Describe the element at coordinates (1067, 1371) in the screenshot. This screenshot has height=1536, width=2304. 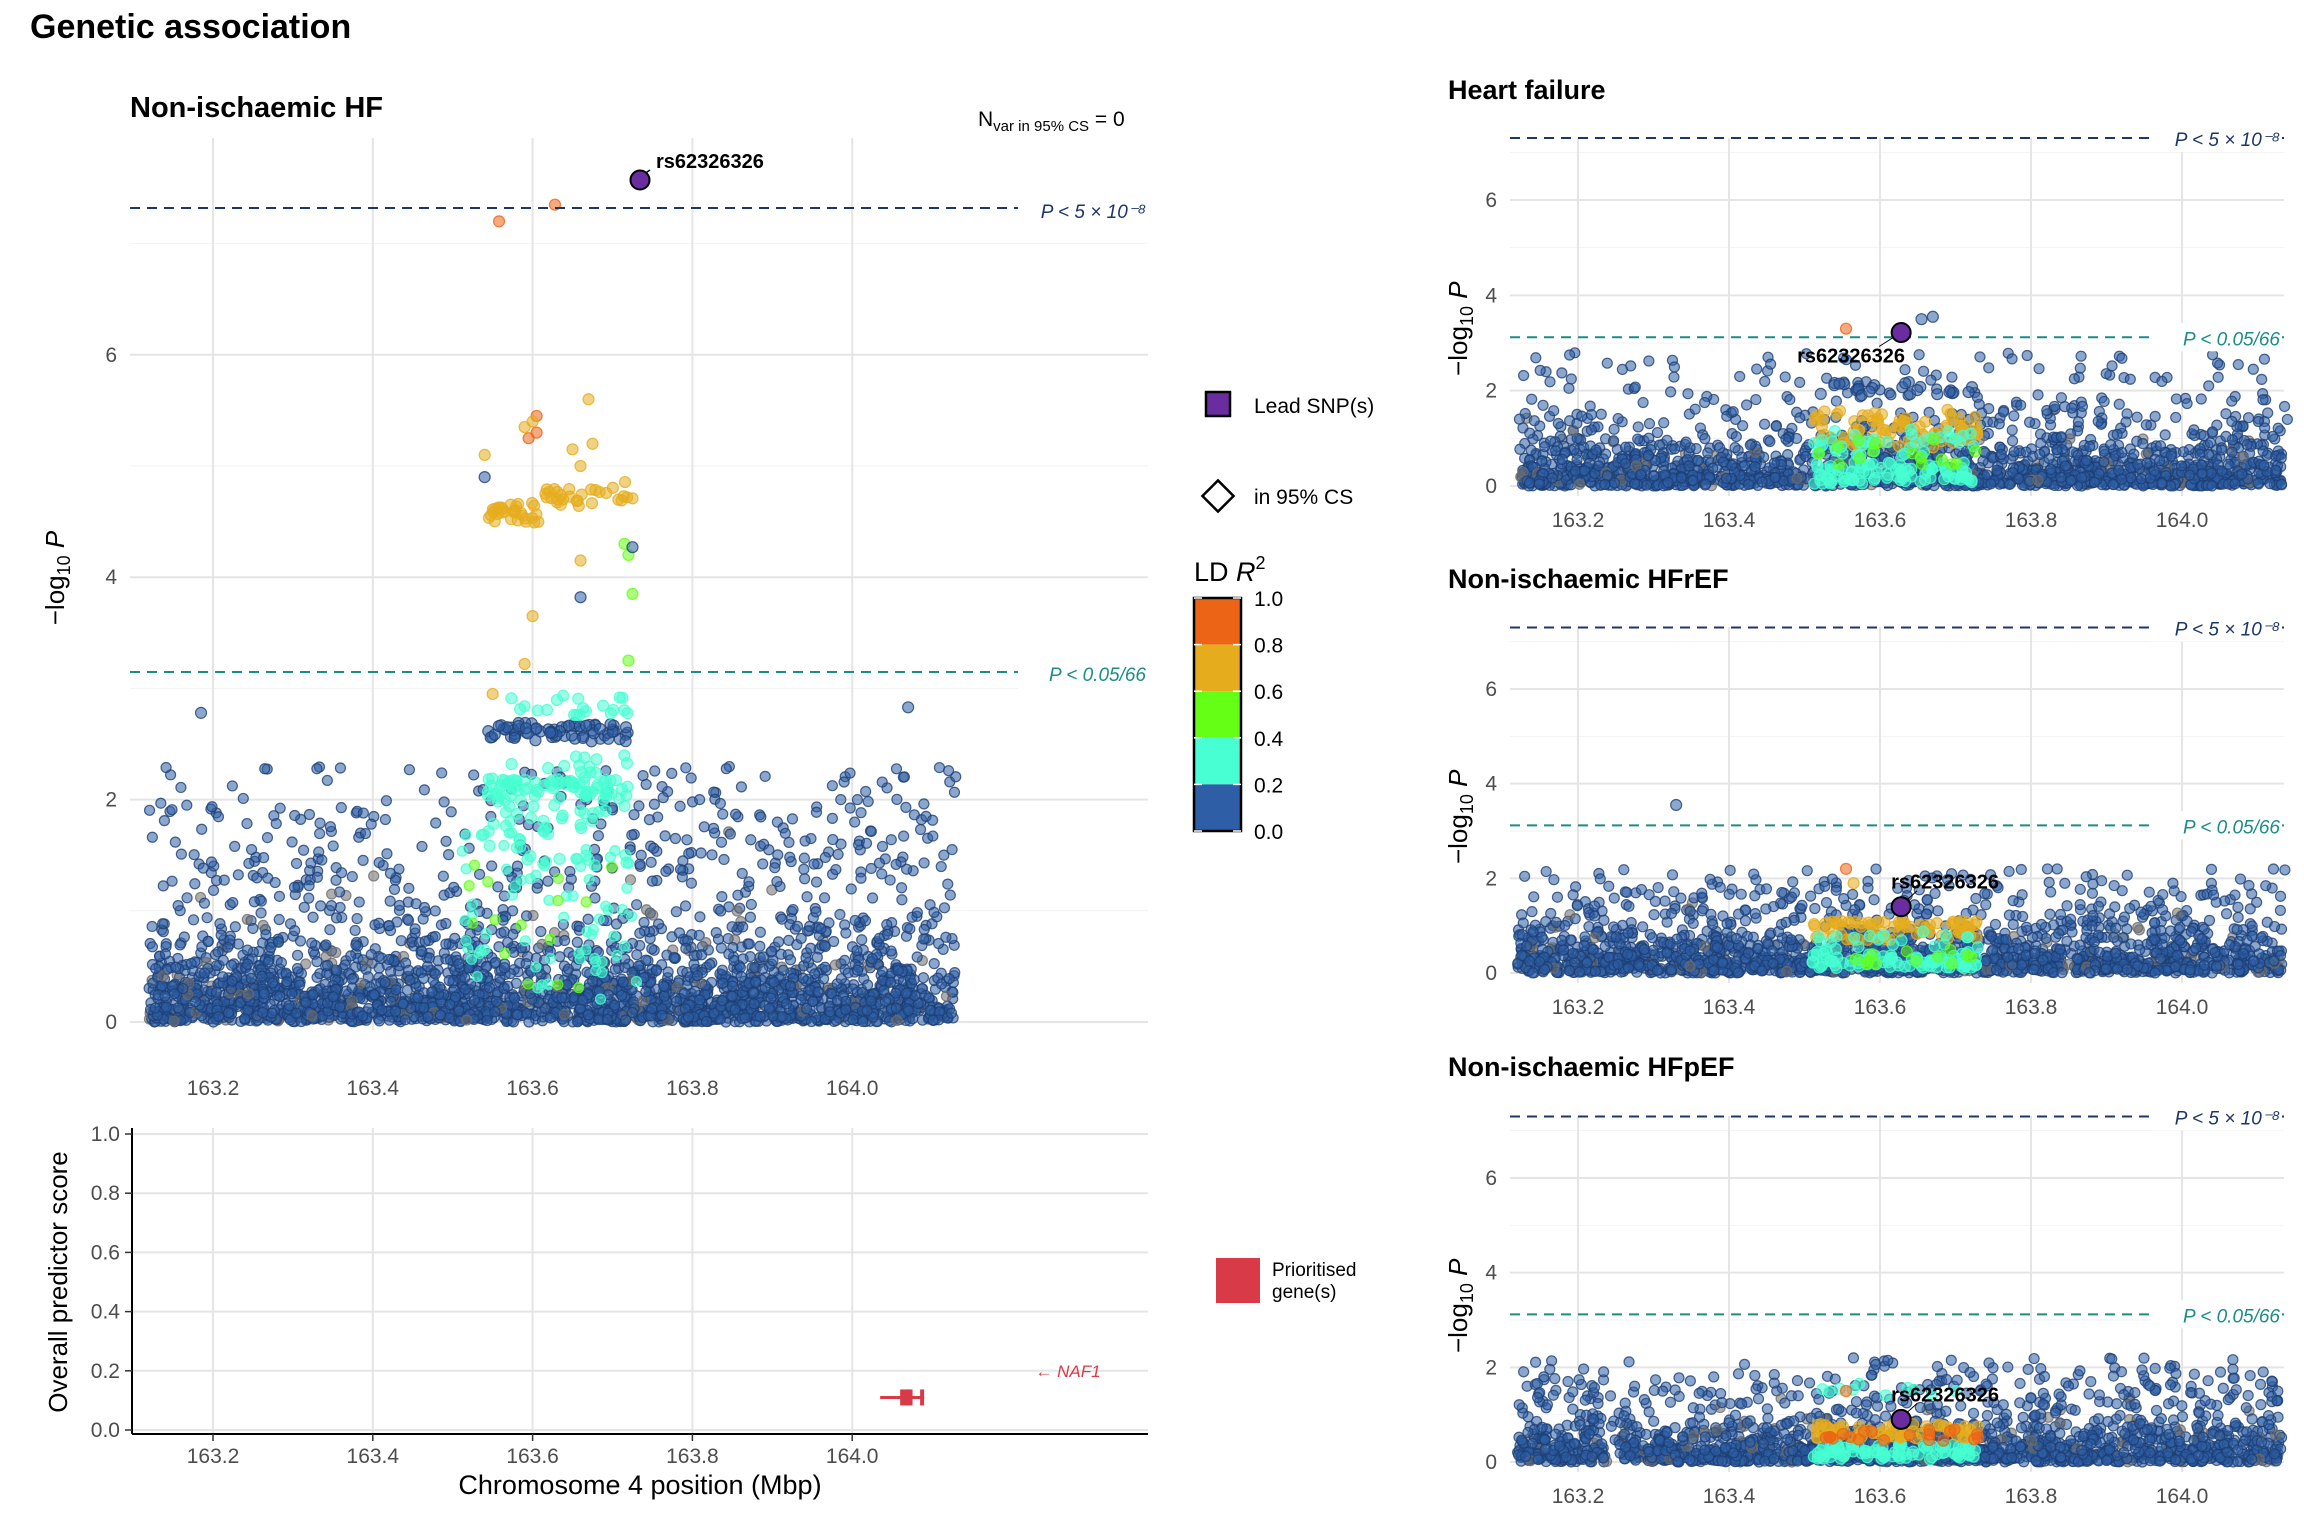
I see `gene-naf1-label: ← NAF1` at that location.